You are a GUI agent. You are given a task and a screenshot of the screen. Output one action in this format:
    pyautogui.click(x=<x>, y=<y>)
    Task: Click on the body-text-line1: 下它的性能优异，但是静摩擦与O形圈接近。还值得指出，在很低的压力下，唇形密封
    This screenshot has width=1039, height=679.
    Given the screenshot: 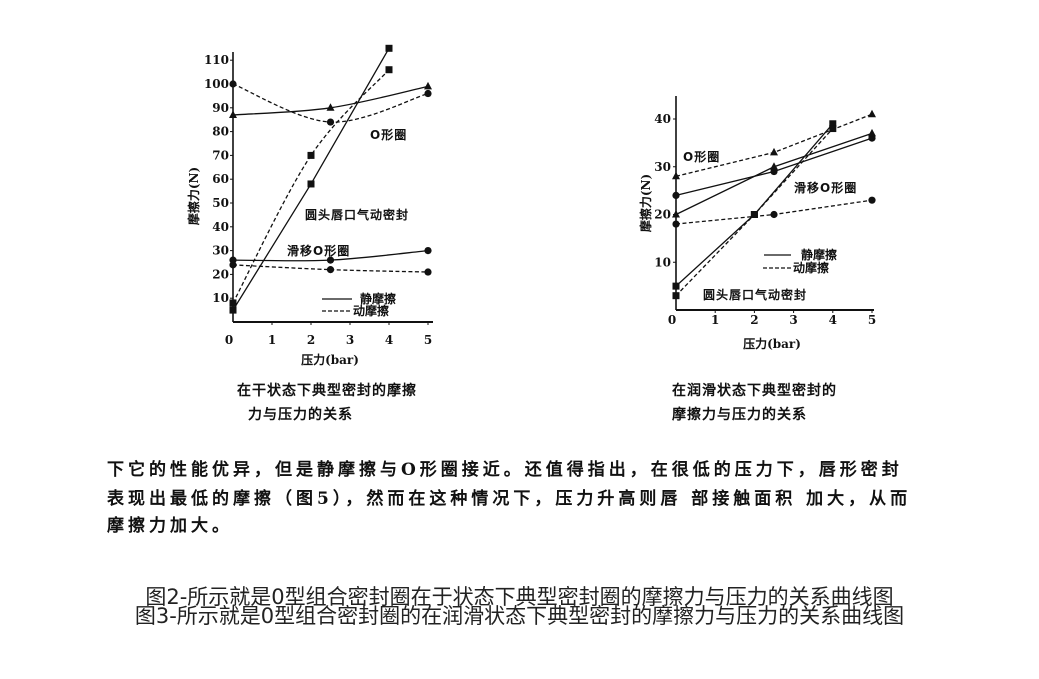 What is the action you would take?
    pyautogui.click(x=505, y=470)
    